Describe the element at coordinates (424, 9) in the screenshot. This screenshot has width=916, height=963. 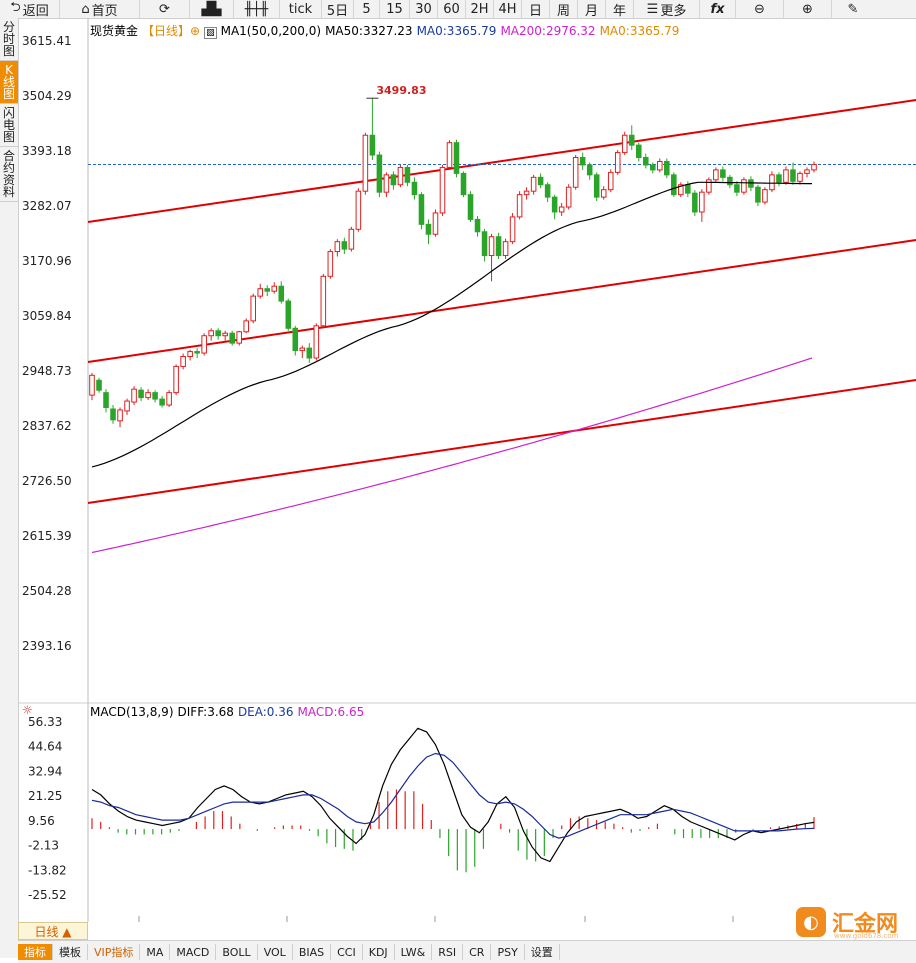
I see `period-30min: 30` at that location.